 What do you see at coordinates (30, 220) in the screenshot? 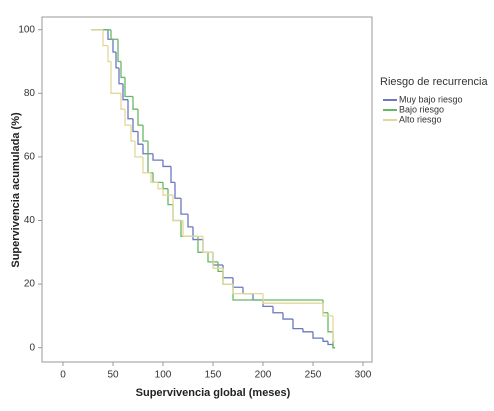
I see `y-tick-label: 40` at bounding box center [30, 220].